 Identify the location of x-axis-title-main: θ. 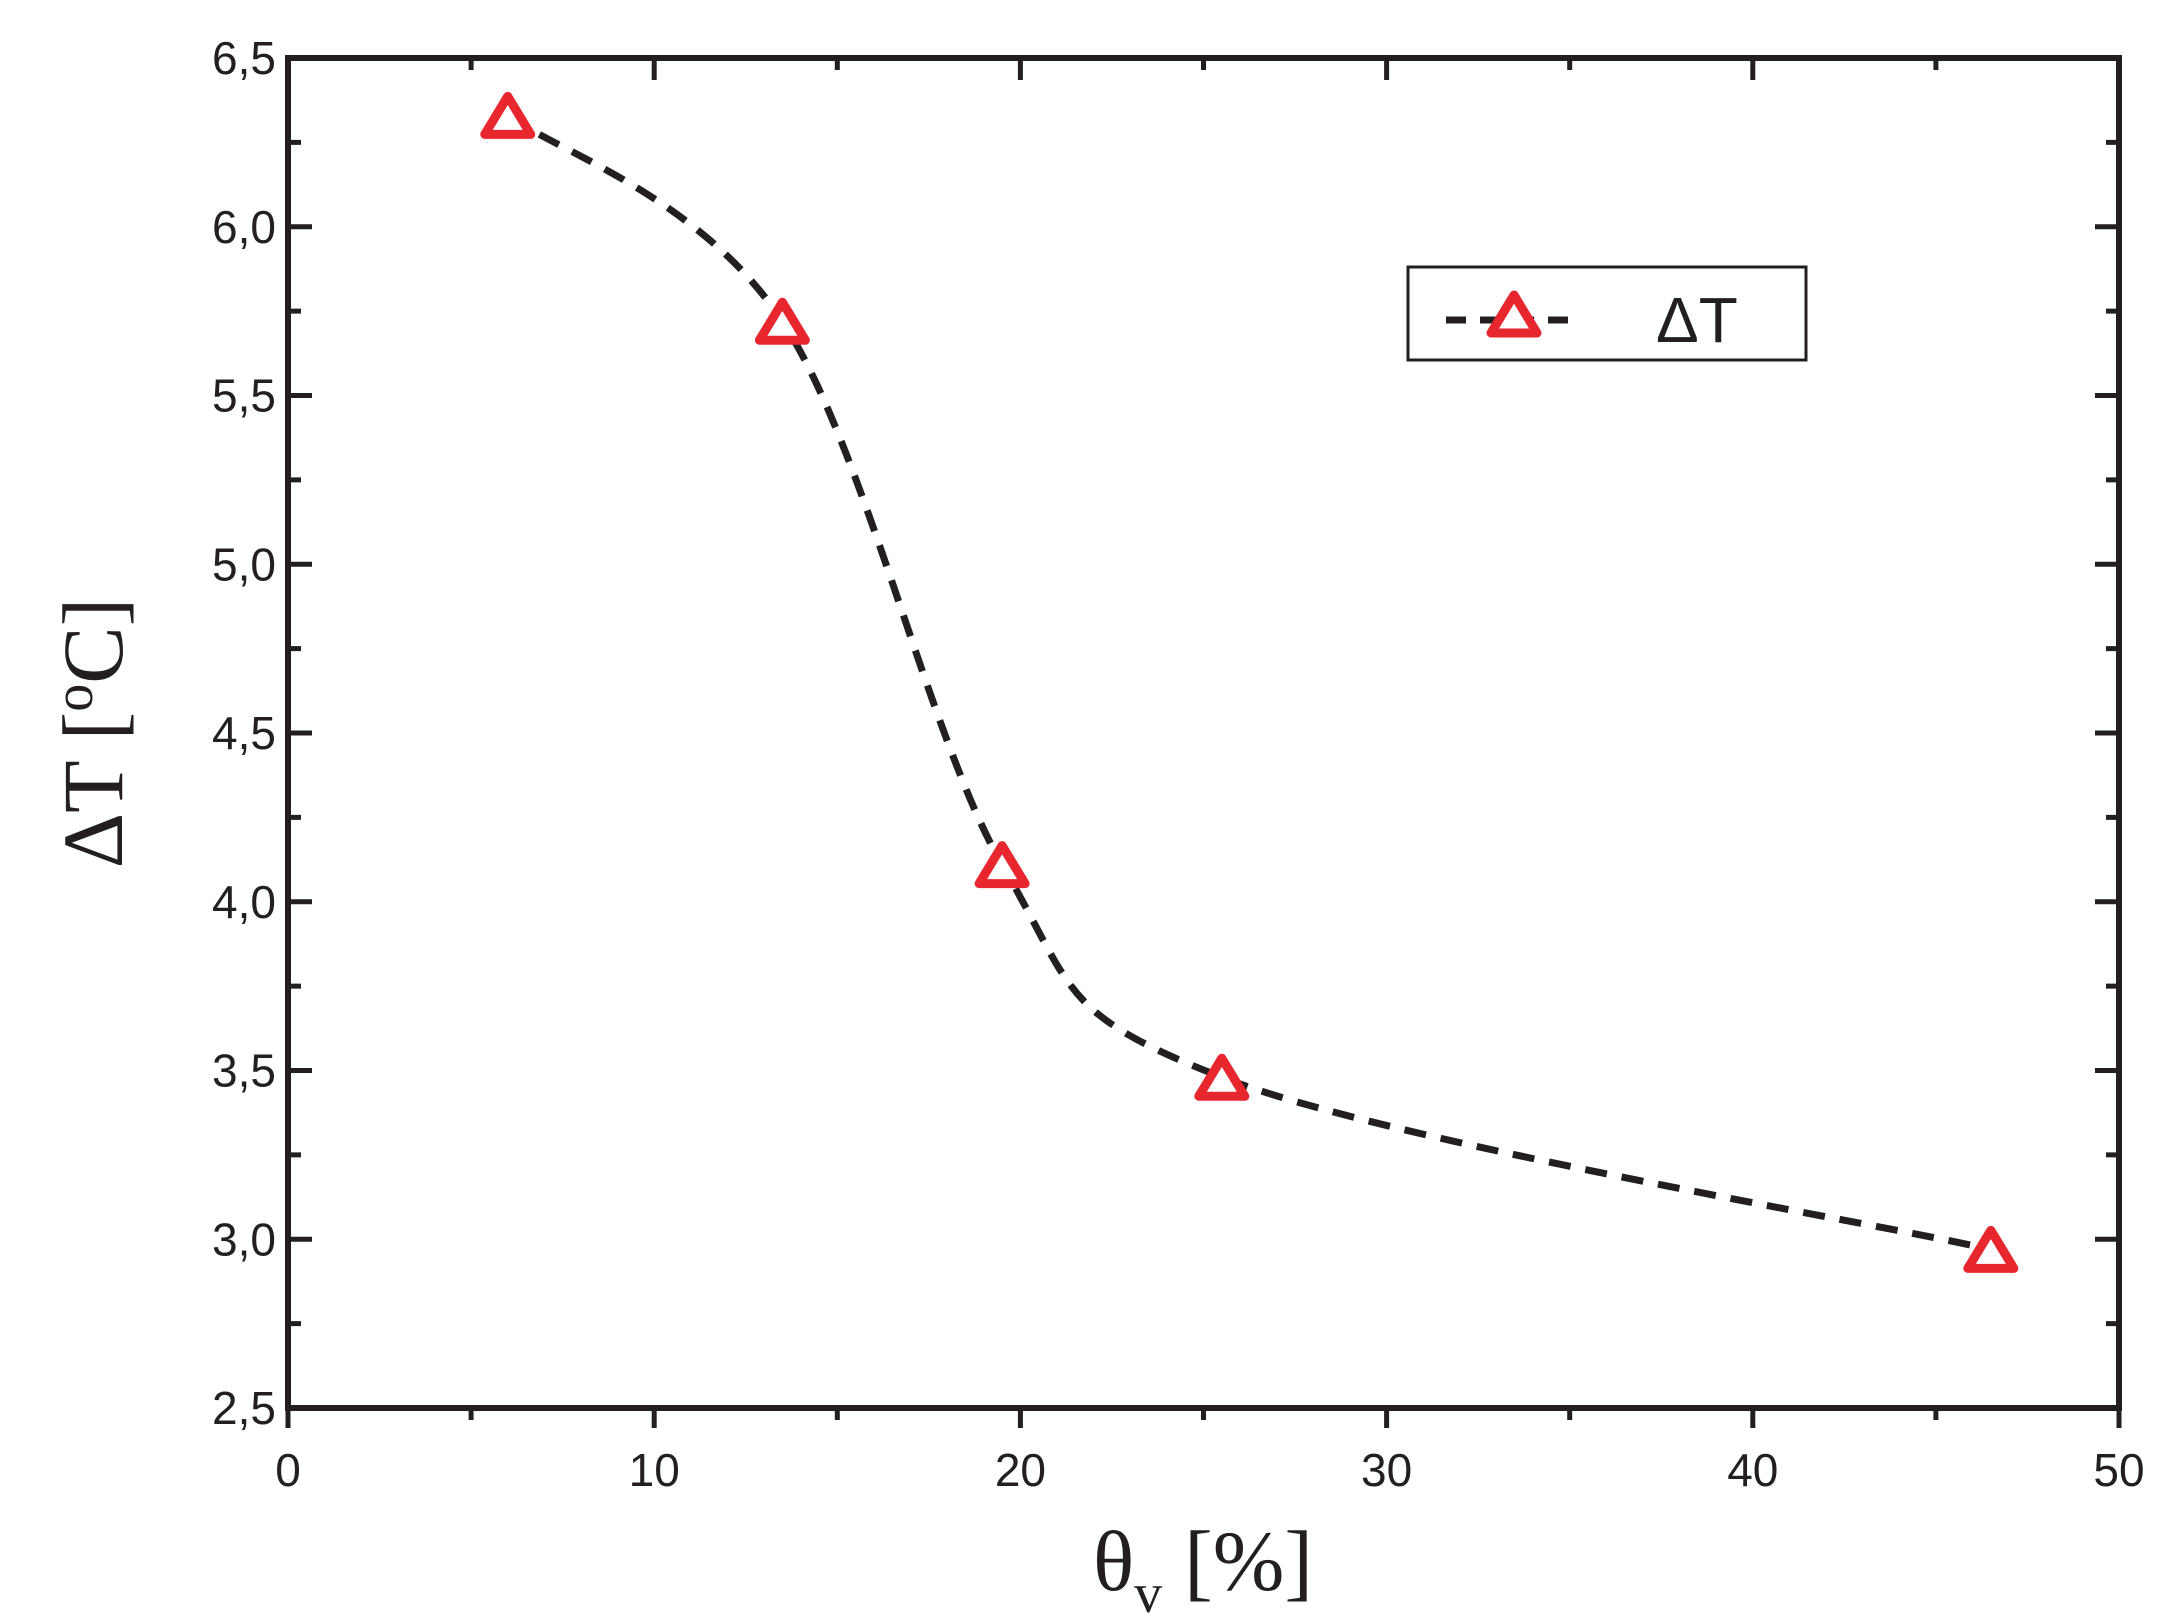
(1113, 1561).